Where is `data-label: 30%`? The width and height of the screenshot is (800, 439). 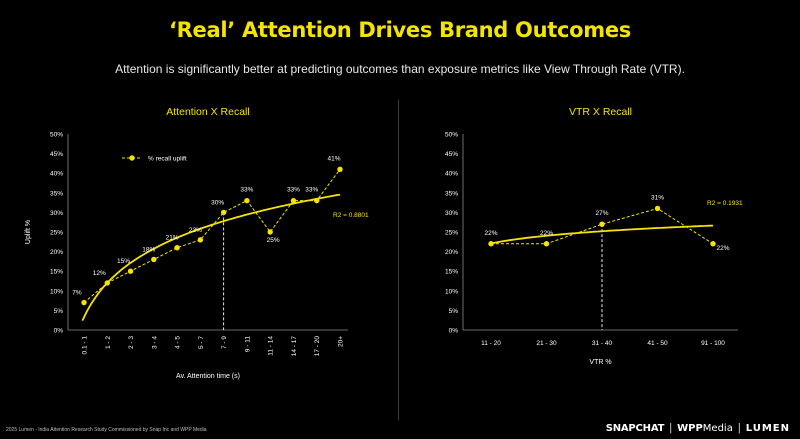
data-label: 30% is located at coordinates (217, 202).